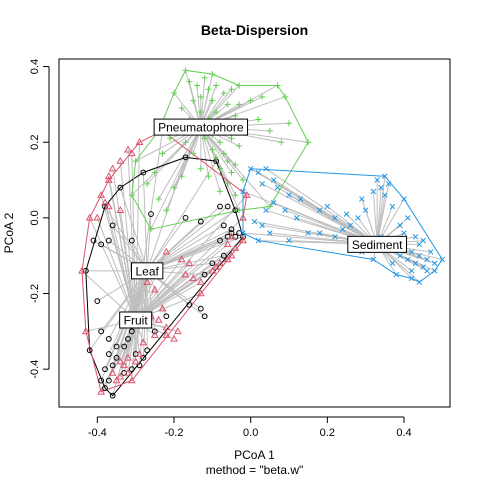 This screenshot has width=480, height=480. I want to click on fruit-label: Fruit, so click(136, 320).